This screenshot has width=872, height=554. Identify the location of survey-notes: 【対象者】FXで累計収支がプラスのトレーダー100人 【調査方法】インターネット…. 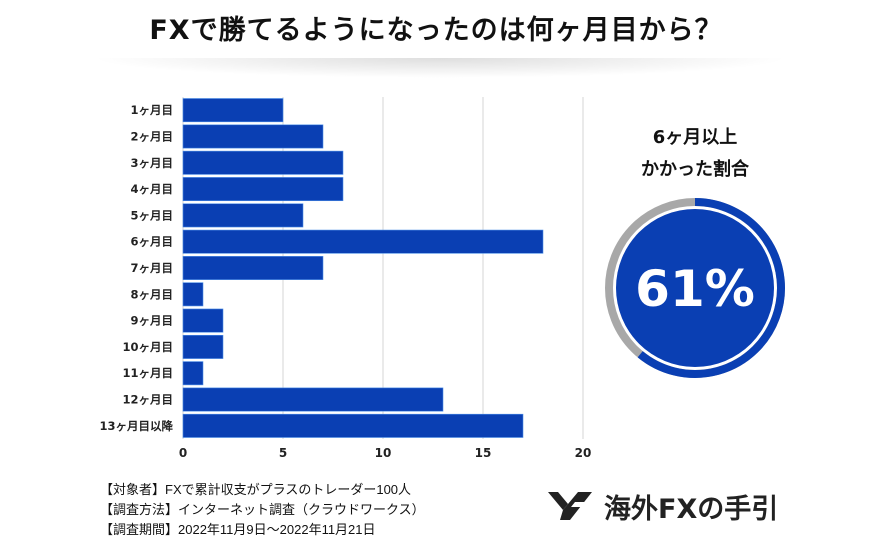
(262, 510).